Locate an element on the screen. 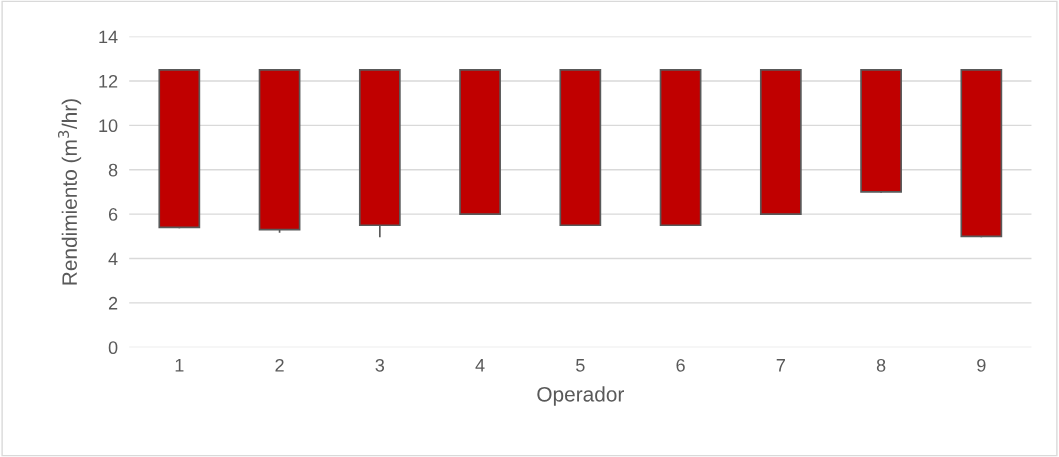 The width and height of the screenshot is (1059, 457). x-tick-label: 8 is located at coordinates (881, 365).